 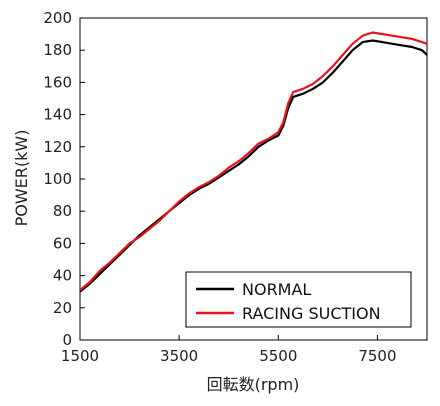 I want to click on legend-label-normal: NORMAL, so click(x=276, y=289).